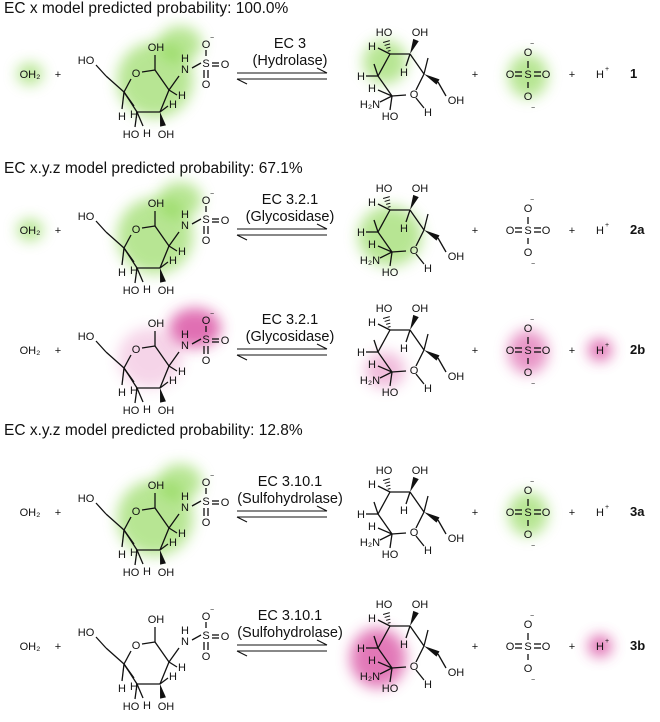 The image size is (660, 722). I want to click on hydroxymethyl-label: HO, so click(86, 217).